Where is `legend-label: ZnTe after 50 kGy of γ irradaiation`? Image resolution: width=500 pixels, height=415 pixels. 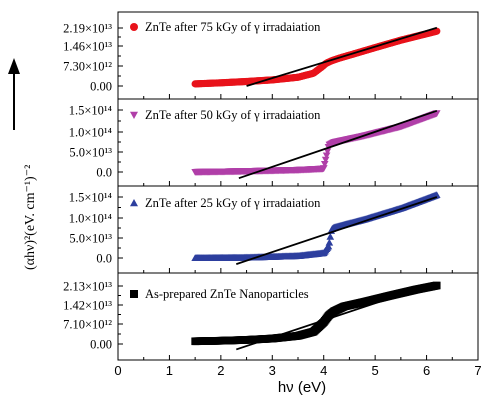
legend-label: ZnTe after 50 kGy of γ irradaiation is located at coordinates (233, 115).